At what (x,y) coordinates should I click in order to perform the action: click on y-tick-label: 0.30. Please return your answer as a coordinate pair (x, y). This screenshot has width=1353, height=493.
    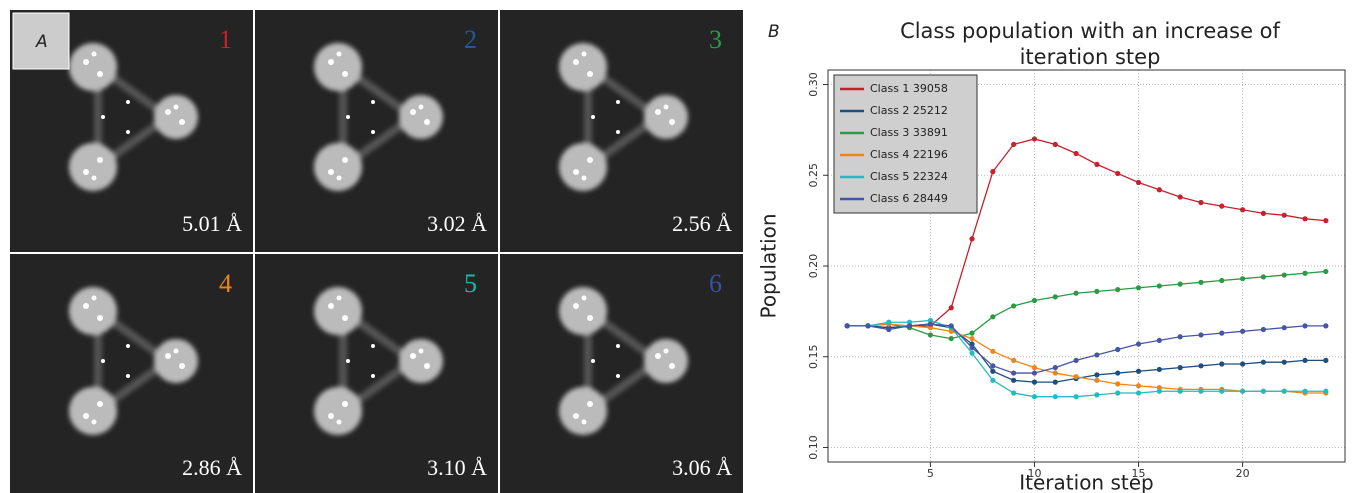
    Looking at the image, I should click on (813, 84).